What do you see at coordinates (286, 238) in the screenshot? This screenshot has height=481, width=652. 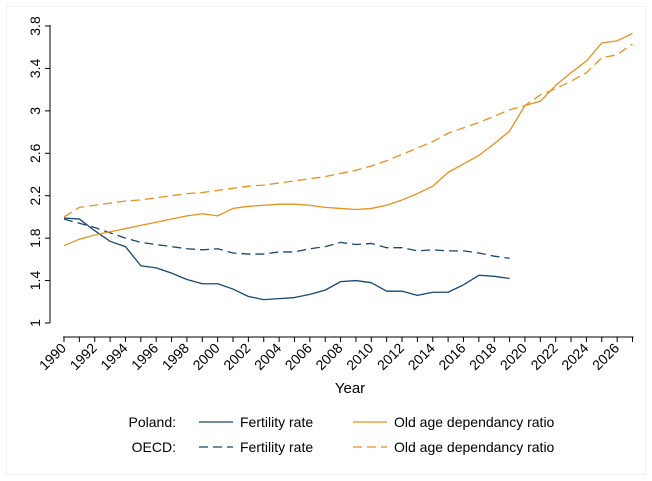 I see `series-line-oecd-fertility` at bounding box center [286, 238].